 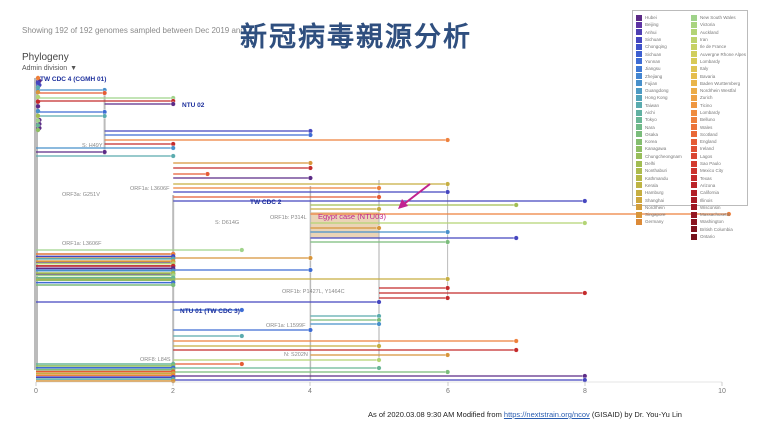 What do you see at coordinates (155, 360) in the screenshot?
I see `mutation-label: ORF8: L84S` at bounding box center [155, 360].